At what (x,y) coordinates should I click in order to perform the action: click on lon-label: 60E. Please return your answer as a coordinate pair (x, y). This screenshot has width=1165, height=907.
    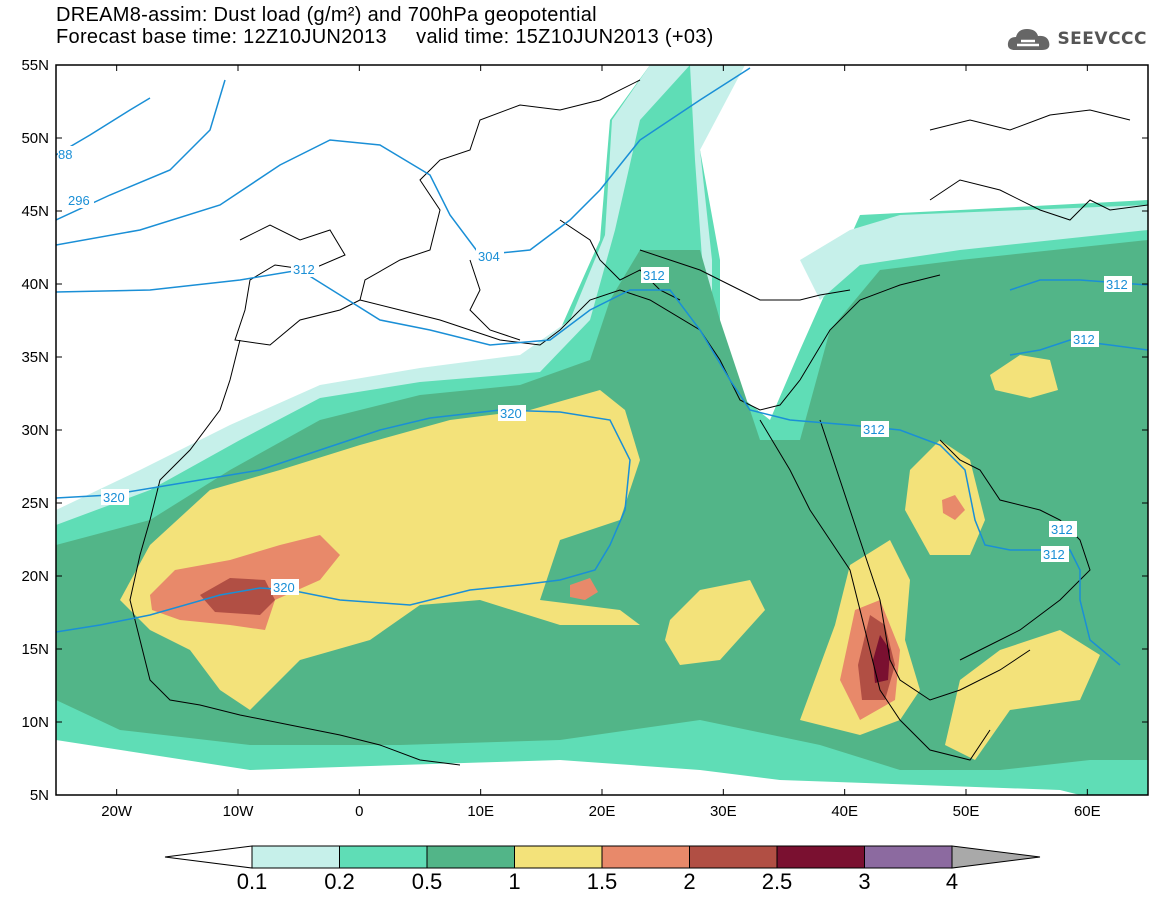
    Looking at the image, I should click on (1087, 811).